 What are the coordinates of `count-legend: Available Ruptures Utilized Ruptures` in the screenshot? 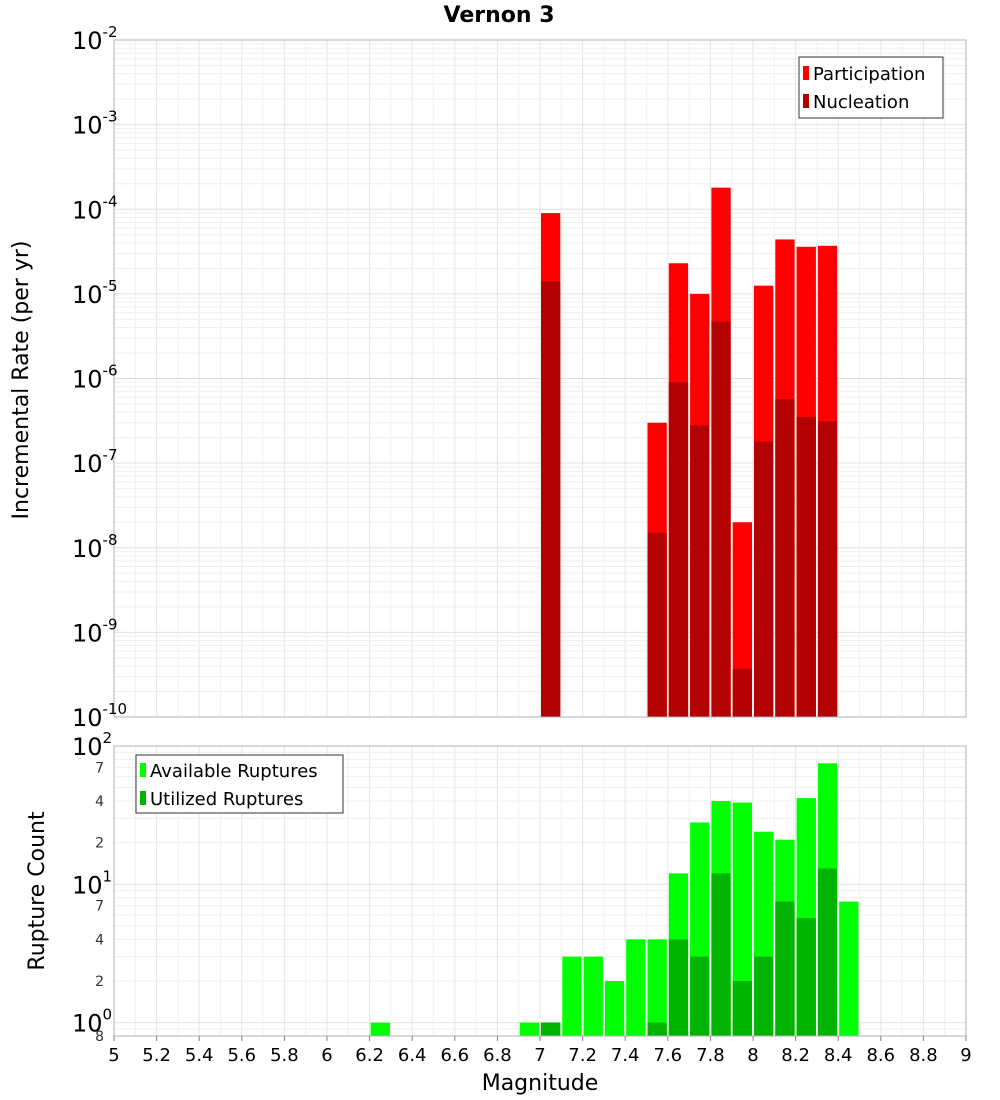 It's located at (239, 784).